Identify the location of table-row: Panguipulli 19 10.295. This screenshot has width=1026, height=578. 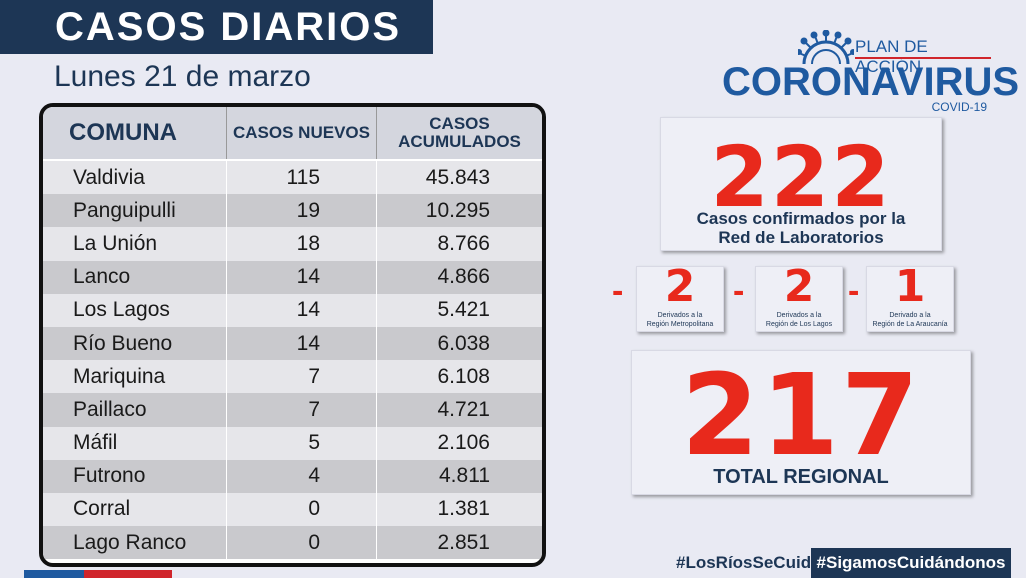
(292, 211).